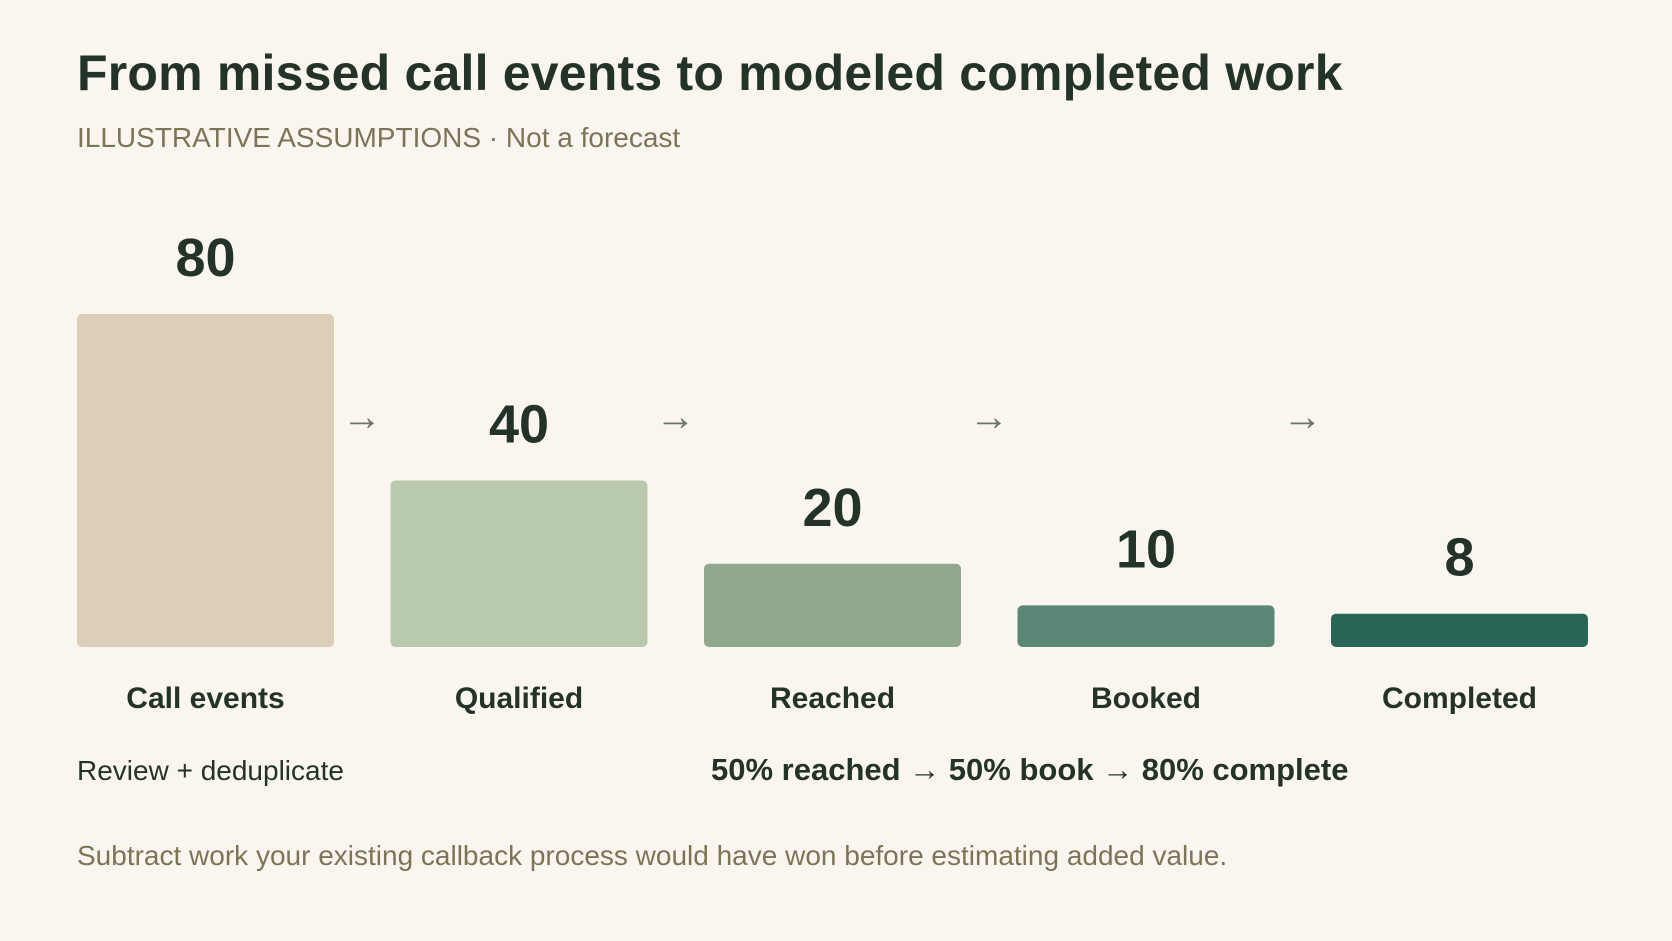 This screenshot has height=941, width=1672. Describe the element at coordinates (1146, 549) in the screenshot. I see `value-label-booked: 10` at that location.